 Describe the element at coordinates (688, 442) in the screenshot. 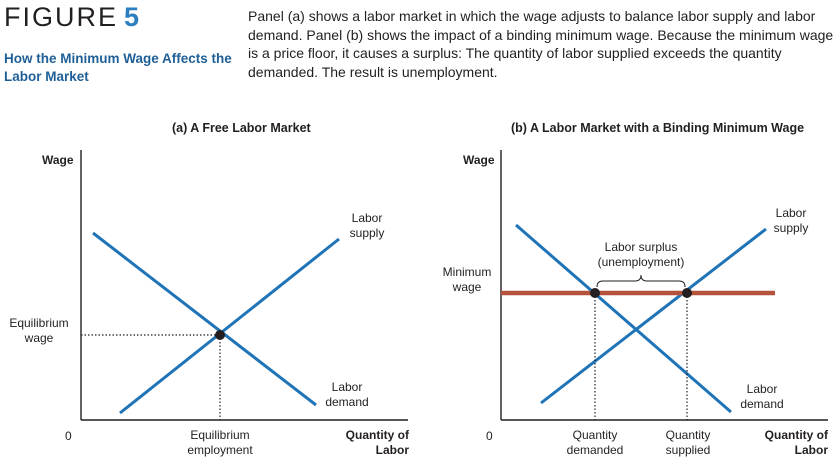

I see `quantity-supplied-label: Quantity supplied` at that location.